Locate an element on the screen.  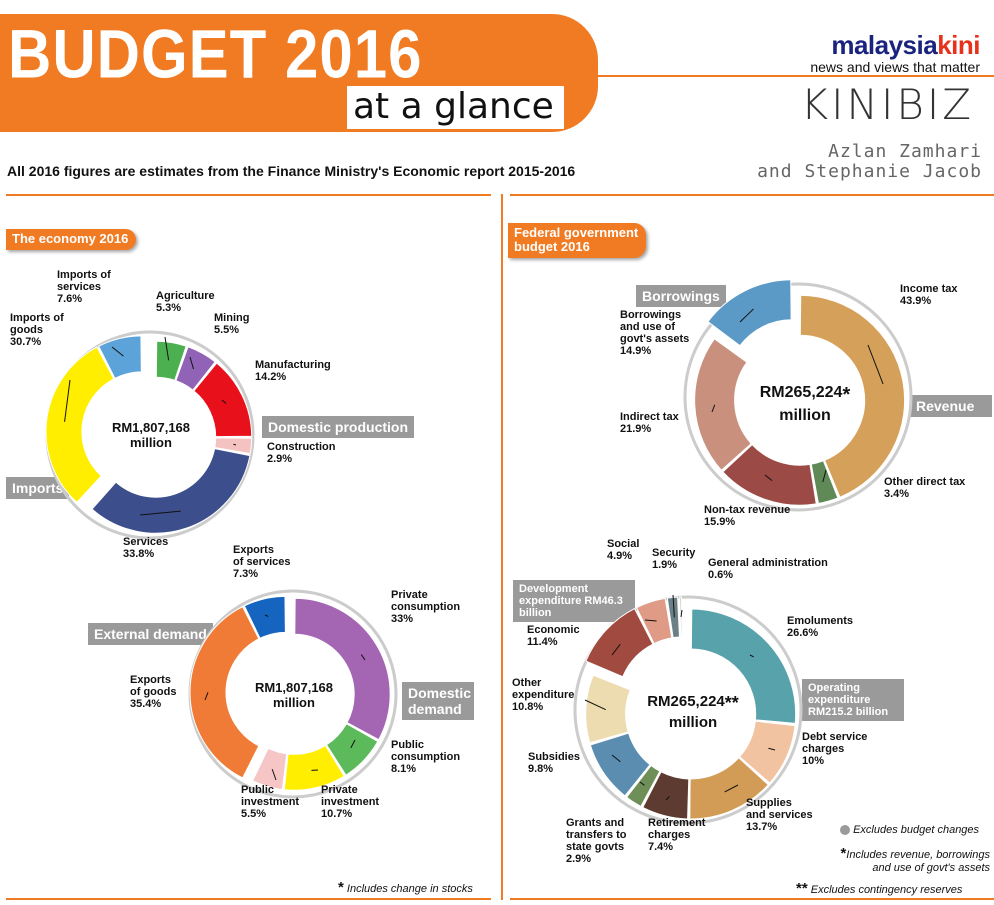
legend-includes-revenue-text: Includes revenue, borrowings is located at coordinates (918, 855).